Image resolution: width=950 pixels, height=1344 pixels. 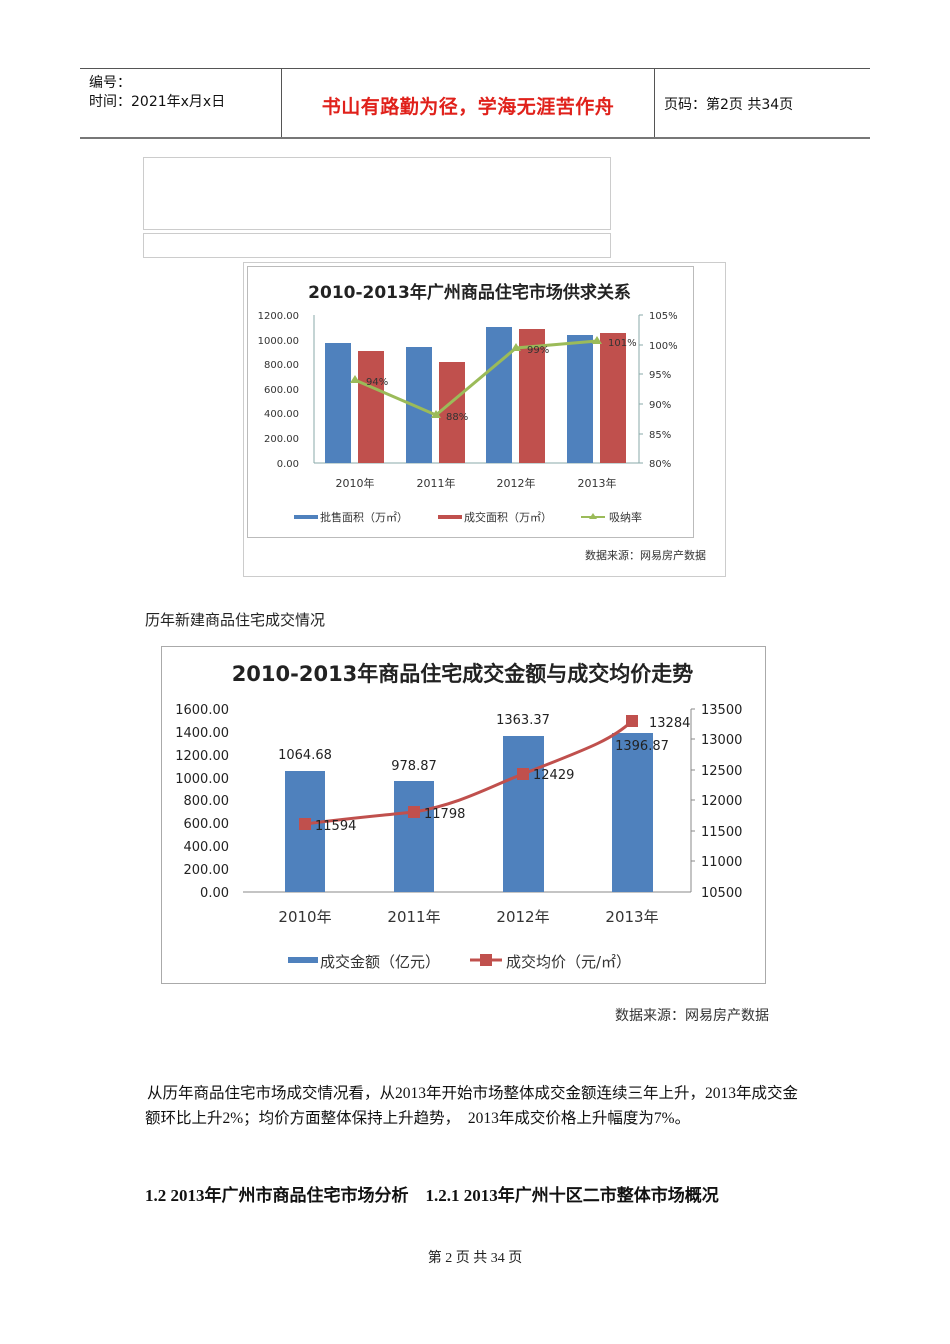 I want to click on y2-tick: 13000, so click(x=721, y=740).